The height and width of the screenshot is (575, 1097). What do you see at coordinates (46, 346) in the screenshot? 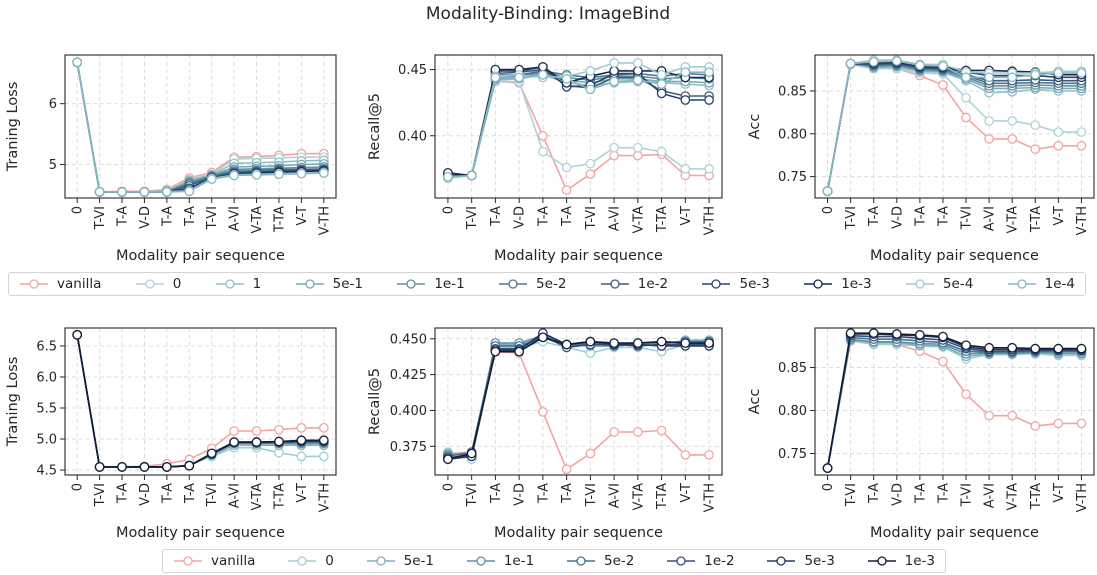
I see `y-tick-label: 6.5` at bounding box center [46, 346].